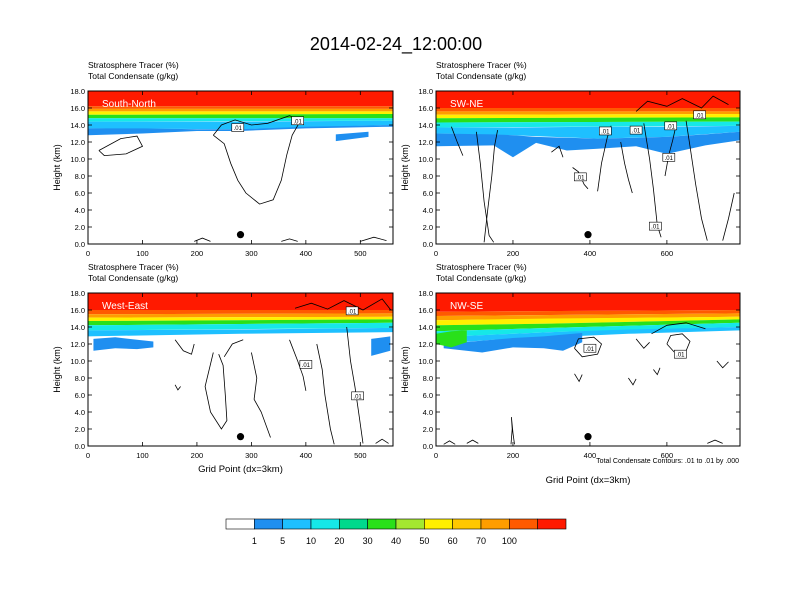  I want to click on colorbar-label: 5, so click(282, 541).